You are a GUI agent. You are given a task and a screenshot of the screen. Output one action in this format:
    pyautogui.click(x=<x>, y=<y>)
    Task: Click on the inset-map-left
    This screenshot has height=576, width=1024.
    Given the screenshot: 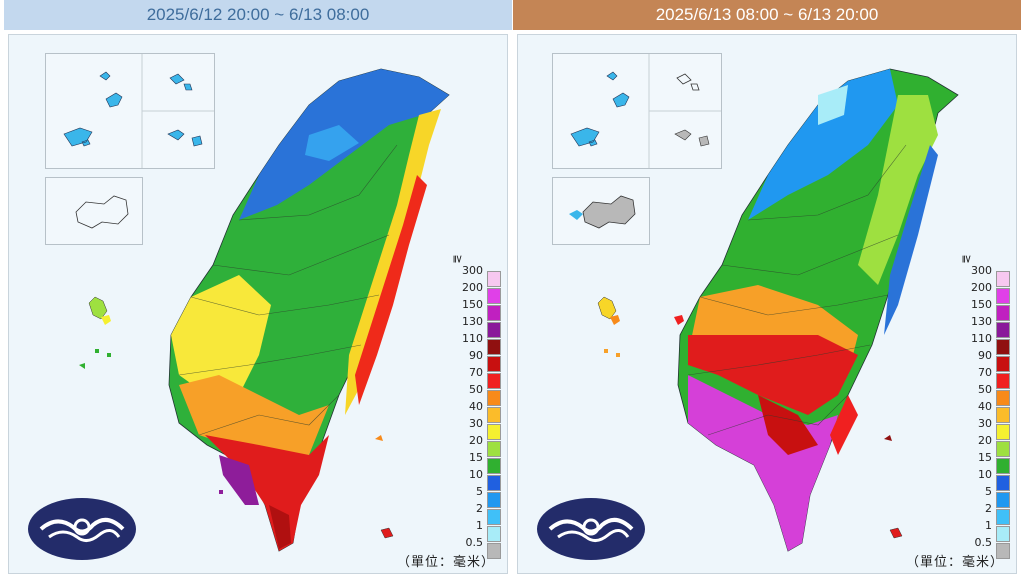 What is the action you would take?
    pyautogui.click(x=138, y=111)
    